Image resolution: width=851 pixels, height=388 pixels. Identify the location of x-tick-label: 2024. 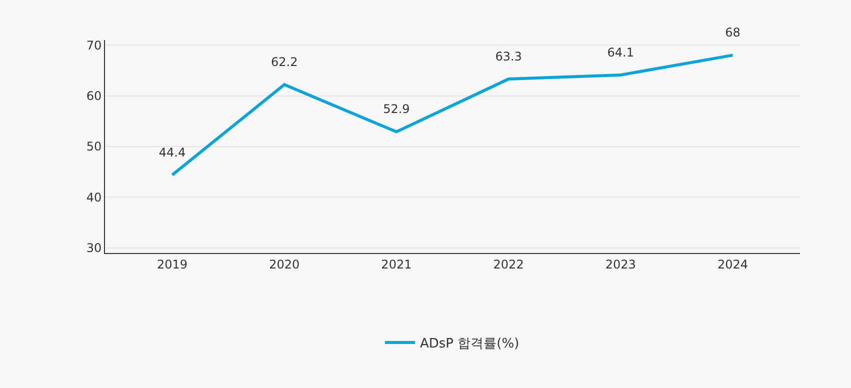
(732, 264).